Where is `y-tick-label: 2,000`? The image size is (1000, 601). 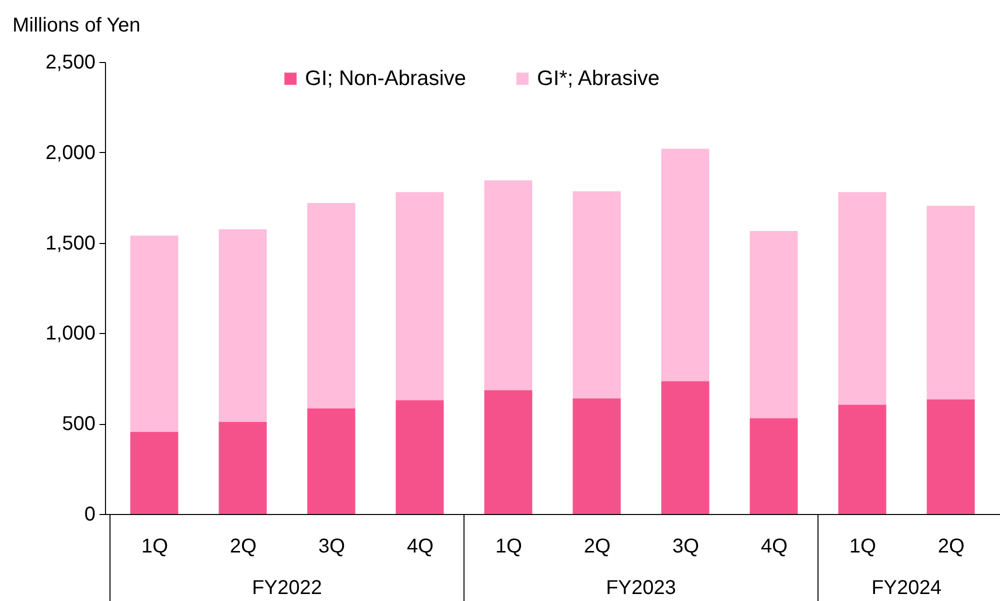 y-tick-label: 2,000 is located at coordinates (70, 153).